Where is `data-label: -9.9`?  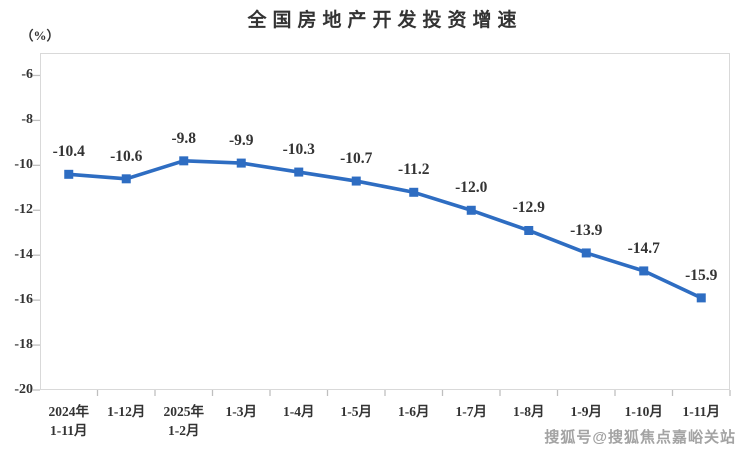
data-label: -9.9 is located at coordinates (241, 141).